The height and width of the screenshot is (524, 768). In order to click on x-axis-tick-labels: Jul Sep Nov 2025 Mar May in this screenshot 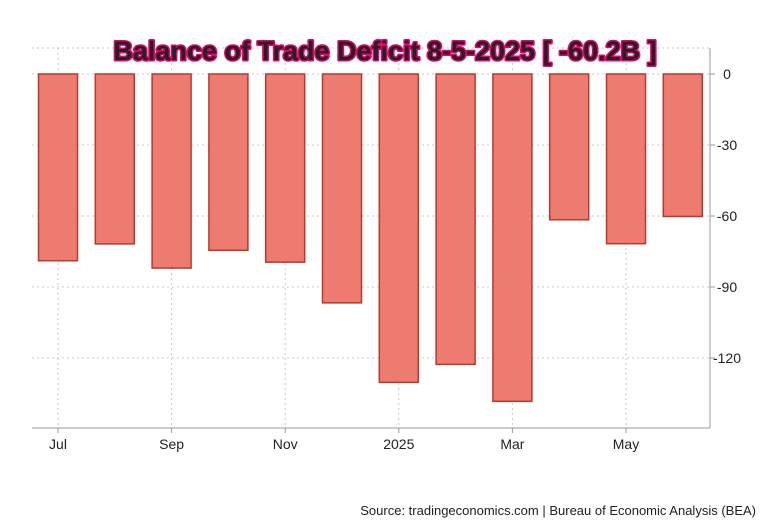, I will do `click(344, 444)`.